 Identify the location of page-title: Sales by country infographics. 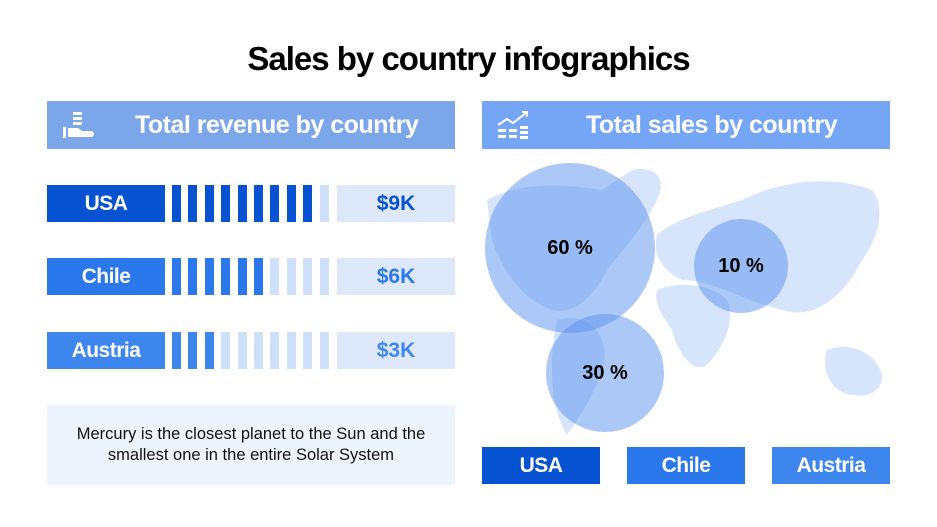
(468, 58).